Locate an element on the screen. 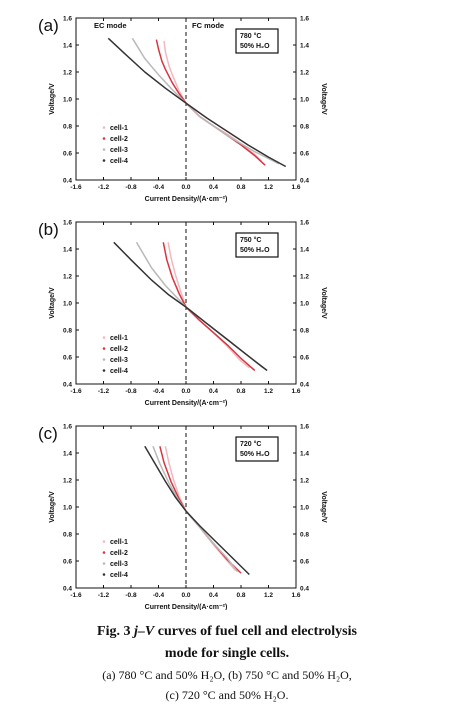  y-tick-label-right: 0.8 is located at coordinates (304, 535).